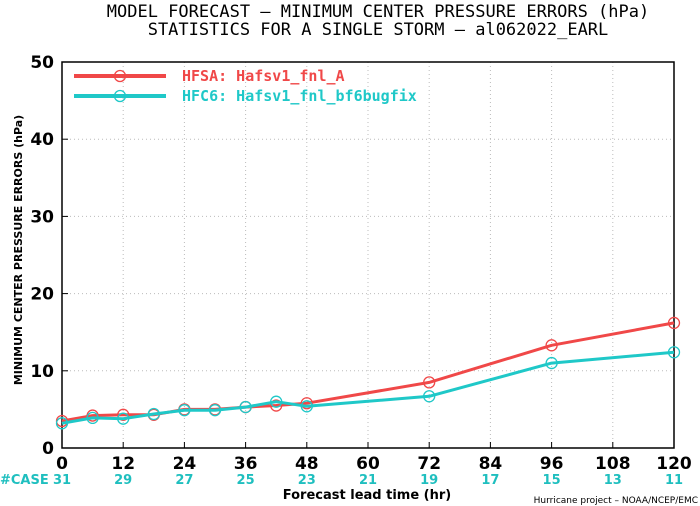 This screenshot has height=506, width=700. I want to click on y-axis-label: MINIMUM CENTER PRESSURE ERRORS (hPa), so click(18, 250).